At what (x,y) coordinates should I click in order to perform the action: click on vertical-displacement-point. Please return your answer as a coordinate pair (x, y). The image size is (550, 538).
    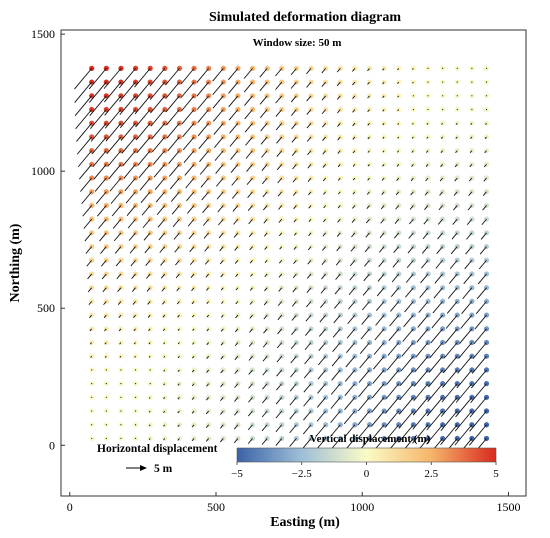
    Looking at the image, I should click on (399, 151).